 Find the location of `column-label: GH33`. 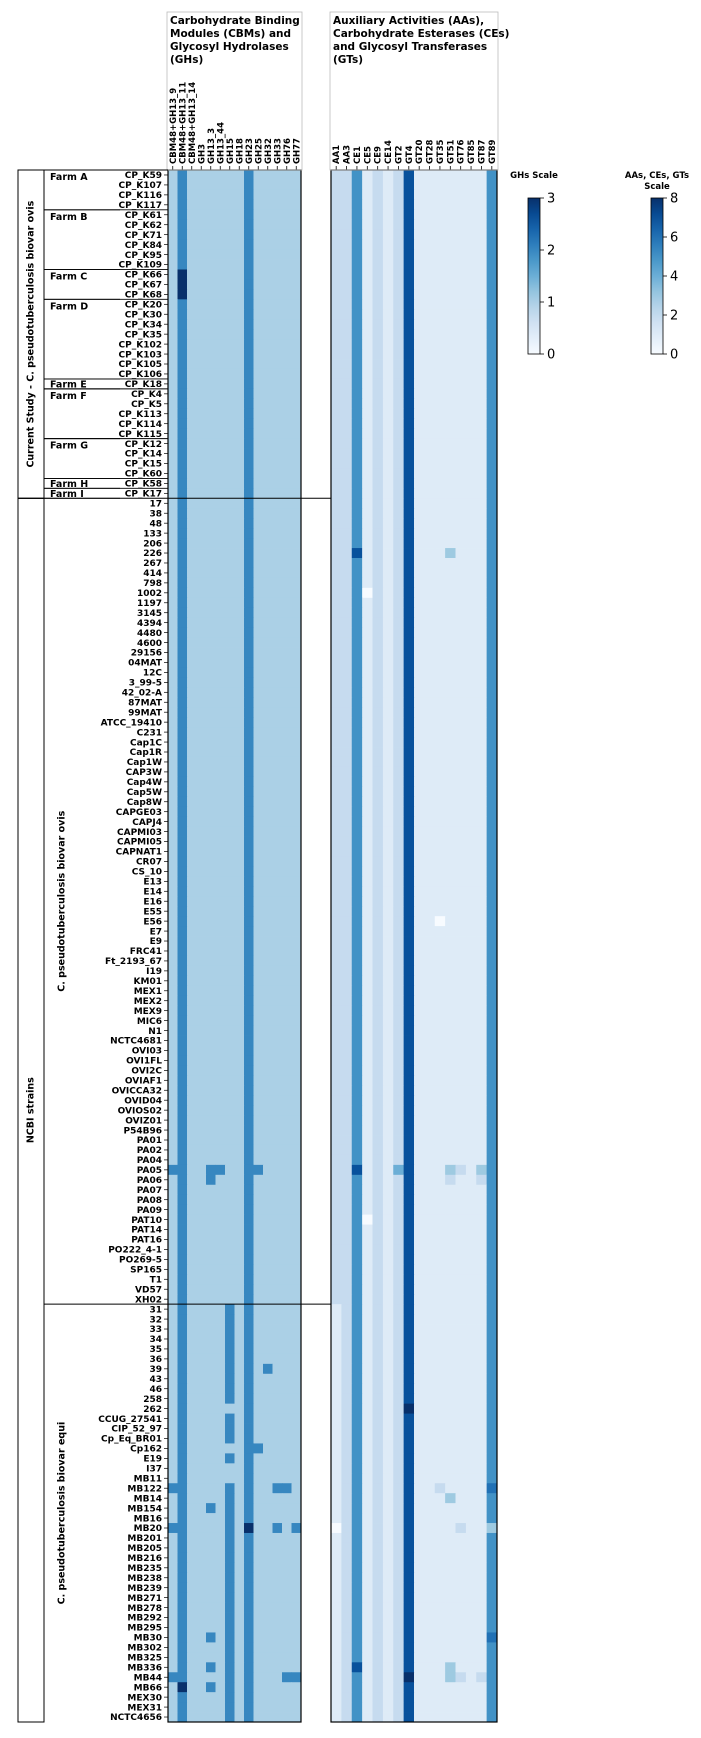

column-label: GH33 is located at coordinates (278, 151).